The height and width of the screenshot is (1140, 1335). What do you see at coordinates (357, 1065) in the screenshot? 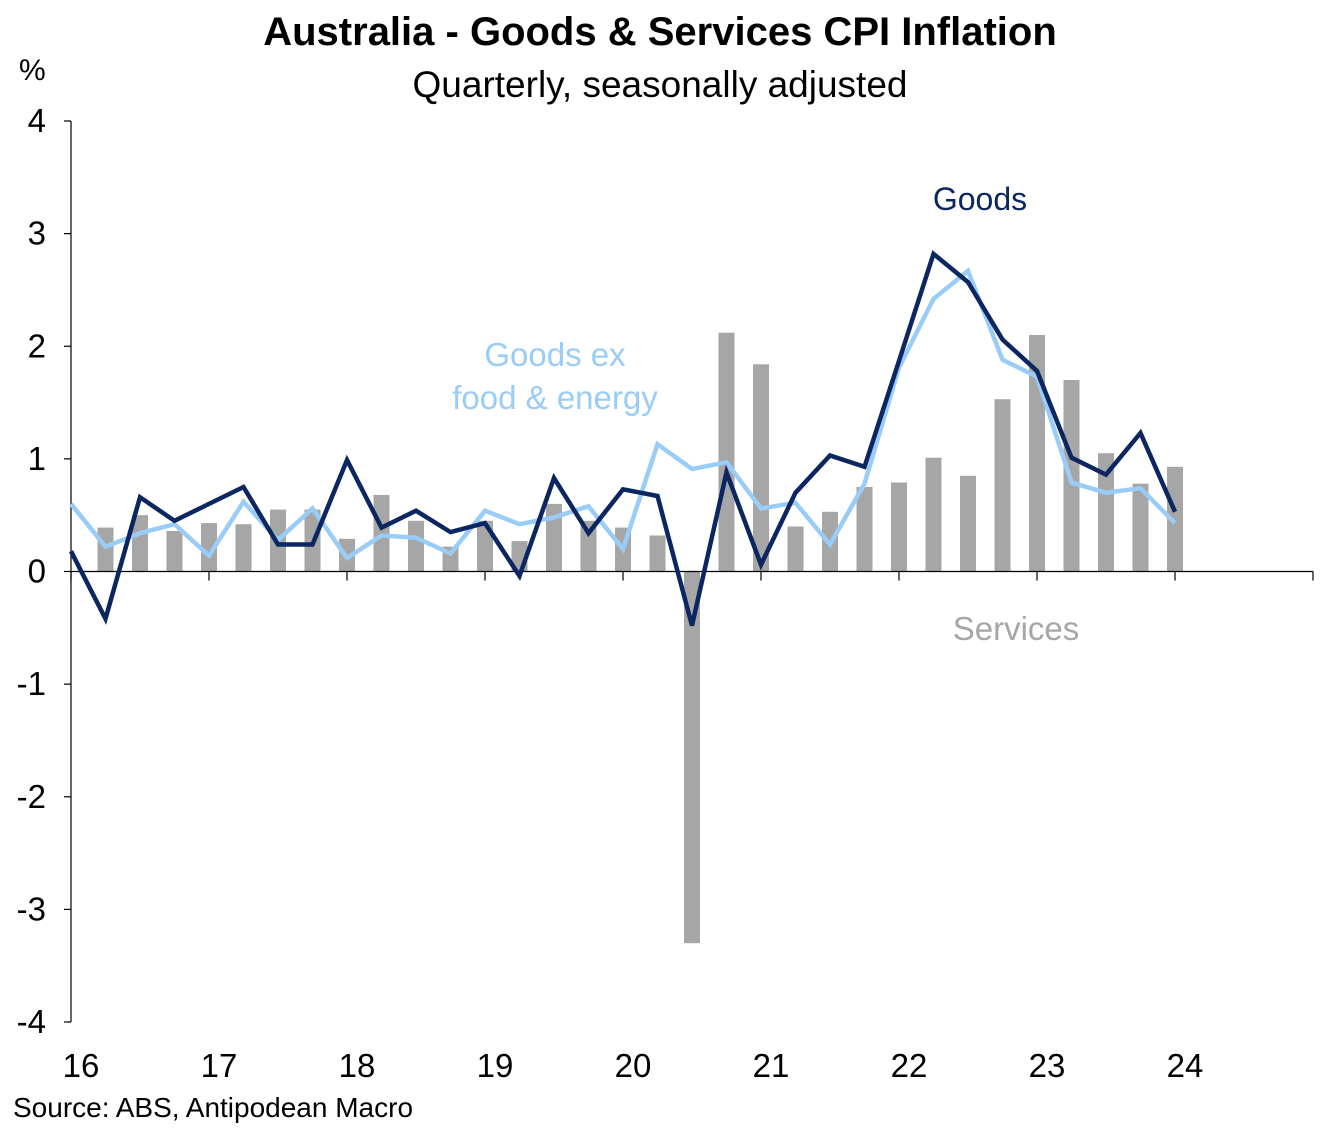
I see `x-tick-label: 18` at bounding box center [357, 1065].